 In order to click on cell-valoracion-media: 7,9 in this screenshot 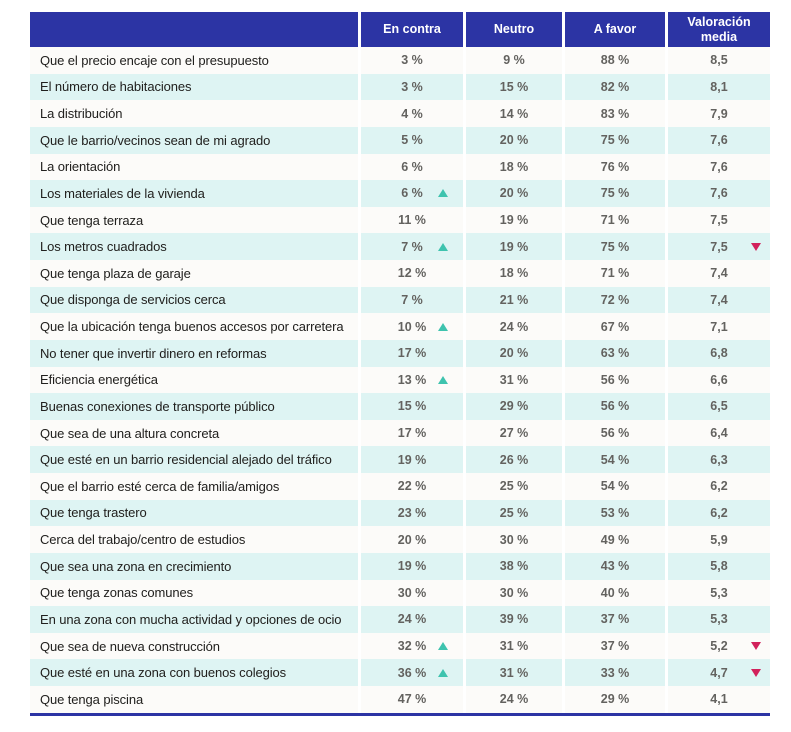, I will do `click(717, 113)`.